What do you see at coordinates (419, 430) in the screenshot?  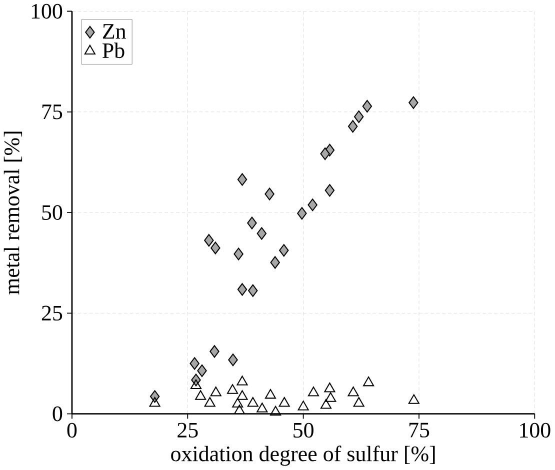 I see `x-tick-label: 75` at bounding box center [419, 430].